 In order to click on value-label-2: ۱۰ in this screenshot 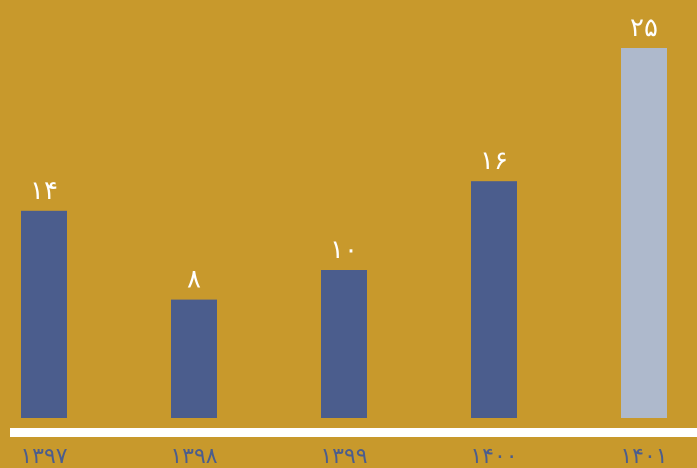, I will do `click(344, 250)`.